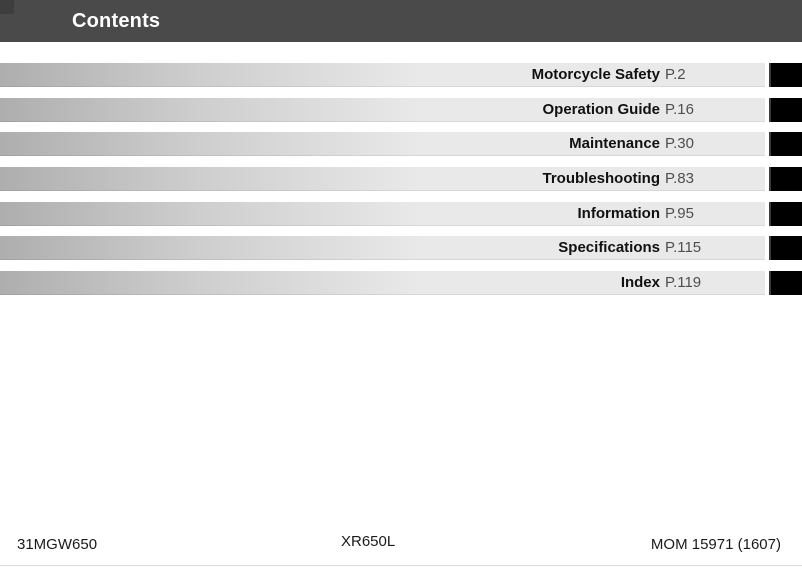 The width and height of the screenshot is (802, 569). I want to click on toc-item-label: Index, so click(640, 283).